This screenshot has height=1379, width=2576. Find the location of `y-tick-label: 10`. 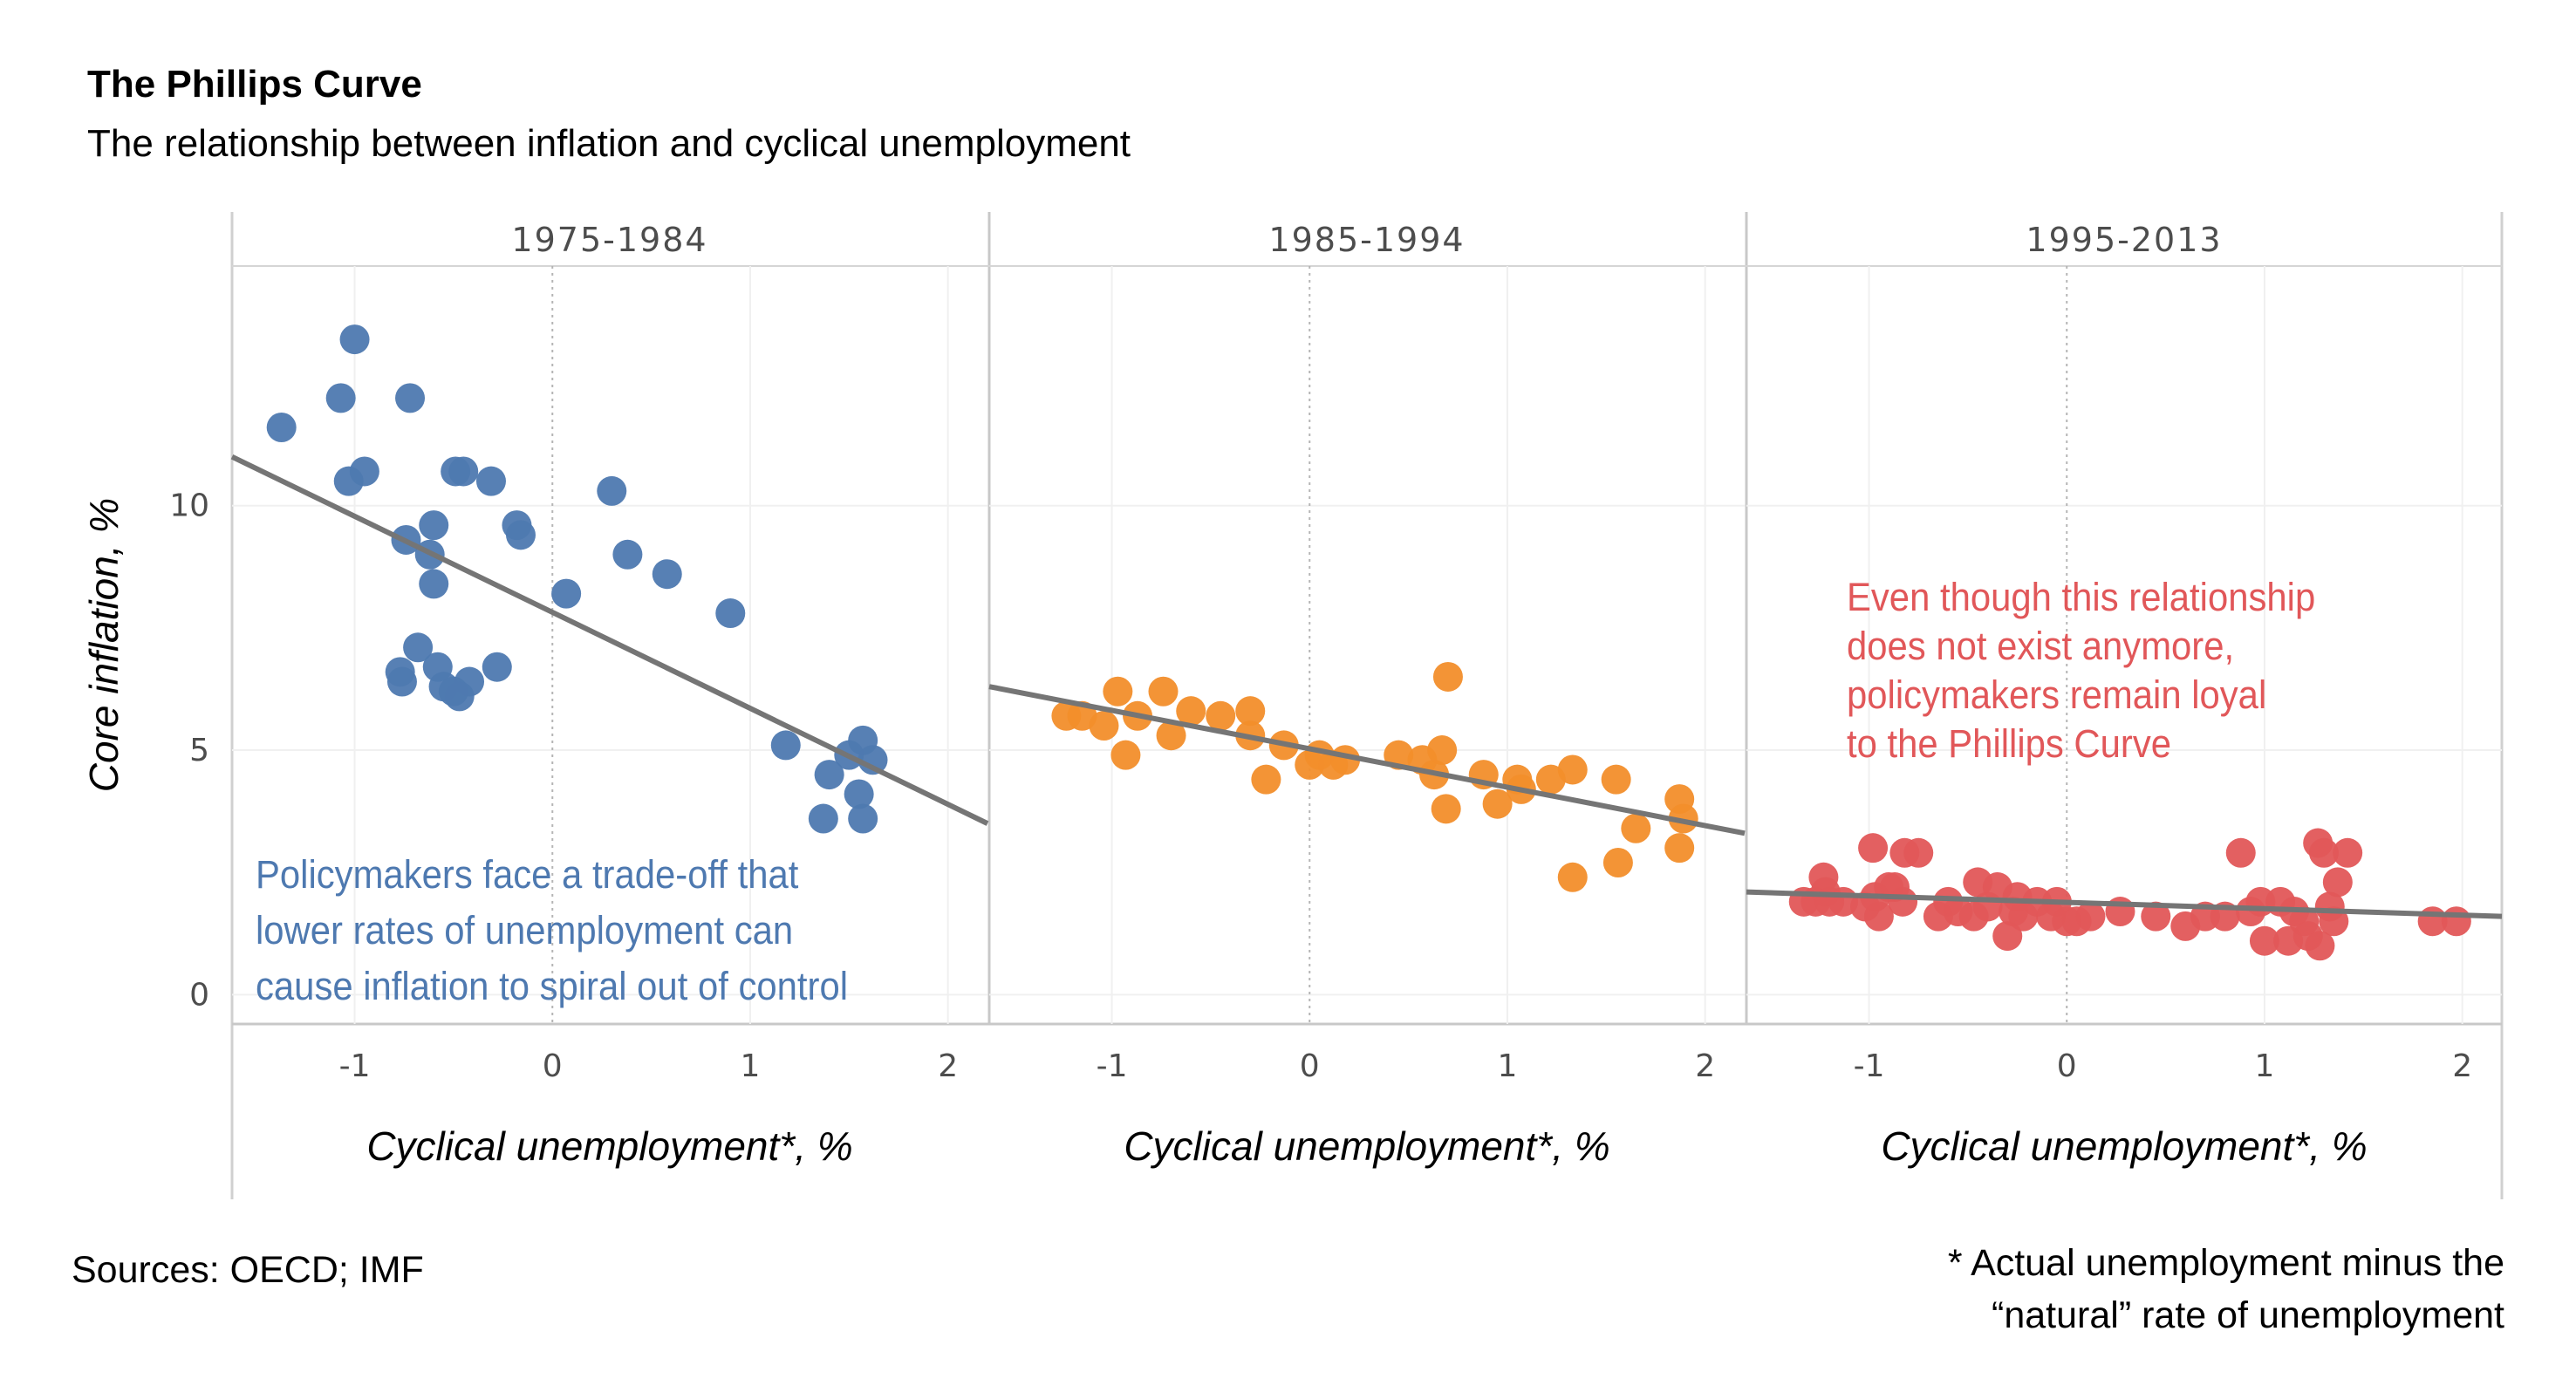

y-tick-label: 10 is located at coordinates (189, 506).